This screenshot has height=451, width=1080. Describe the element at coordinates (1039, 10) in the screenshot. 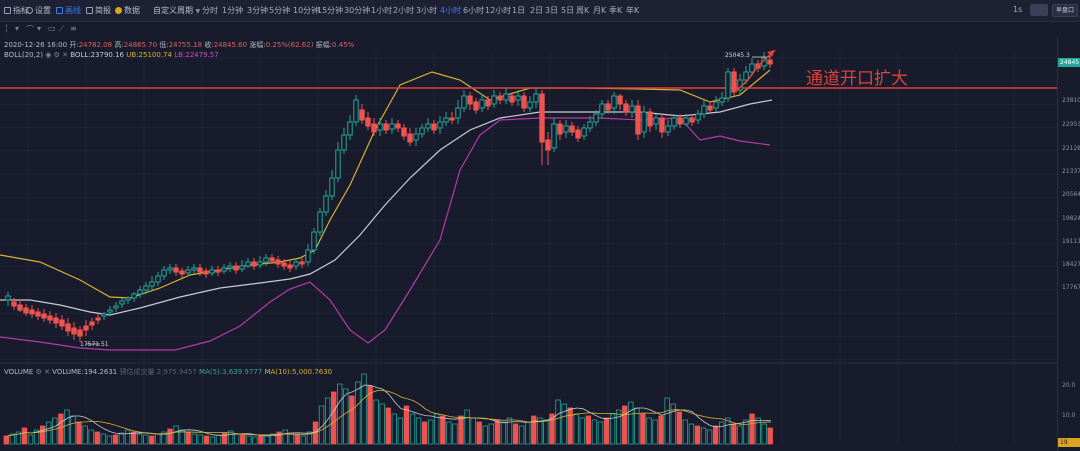

I see `layout-toggle` at that location.